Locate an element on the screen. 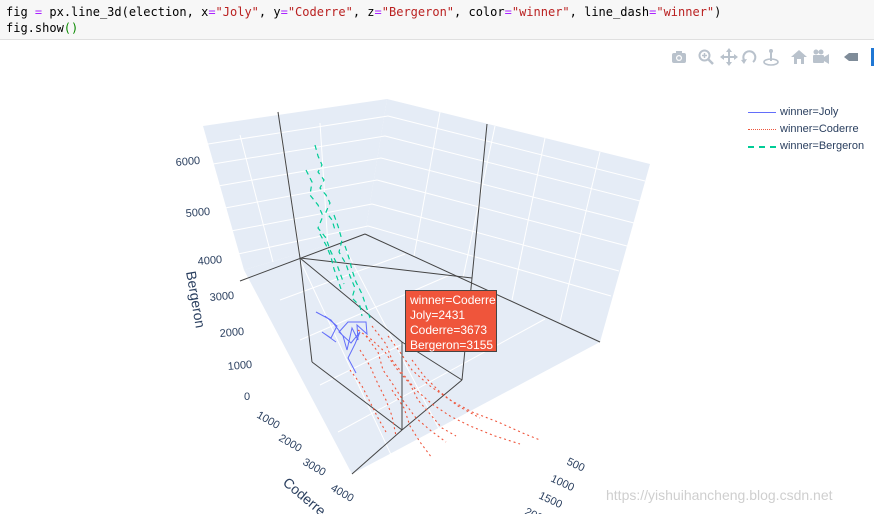  turntable-rotation-icon is located at coordinates (771, 57).